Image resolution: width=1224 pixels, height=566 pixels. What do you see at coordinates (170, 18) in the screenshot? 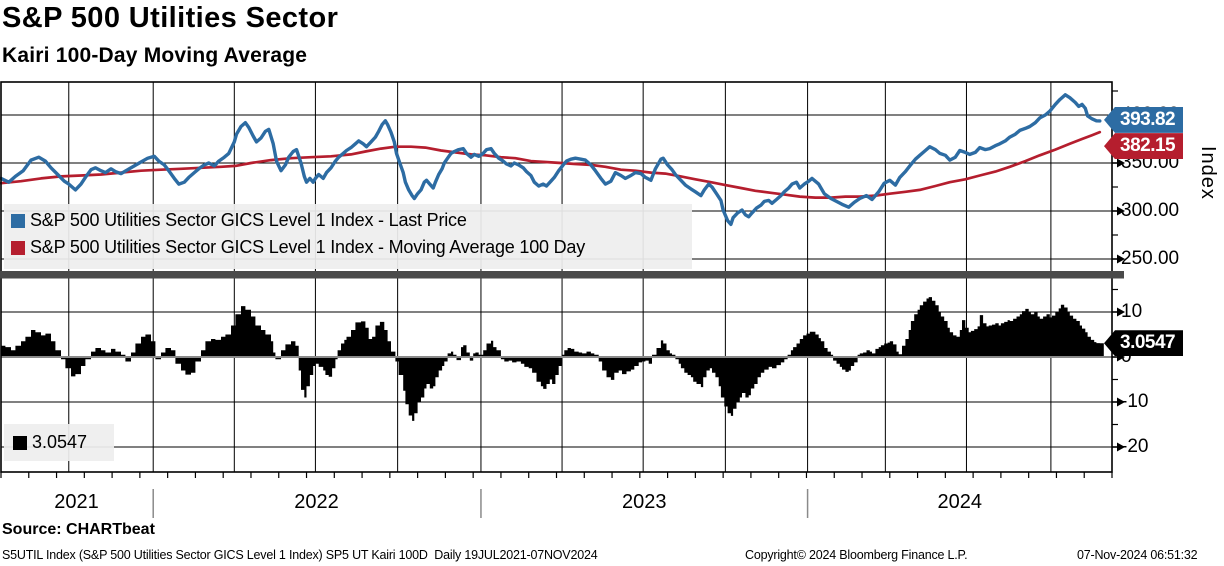
I see `page-title: S&P 500 Utilities Sector` at bounding box center [170, 18].